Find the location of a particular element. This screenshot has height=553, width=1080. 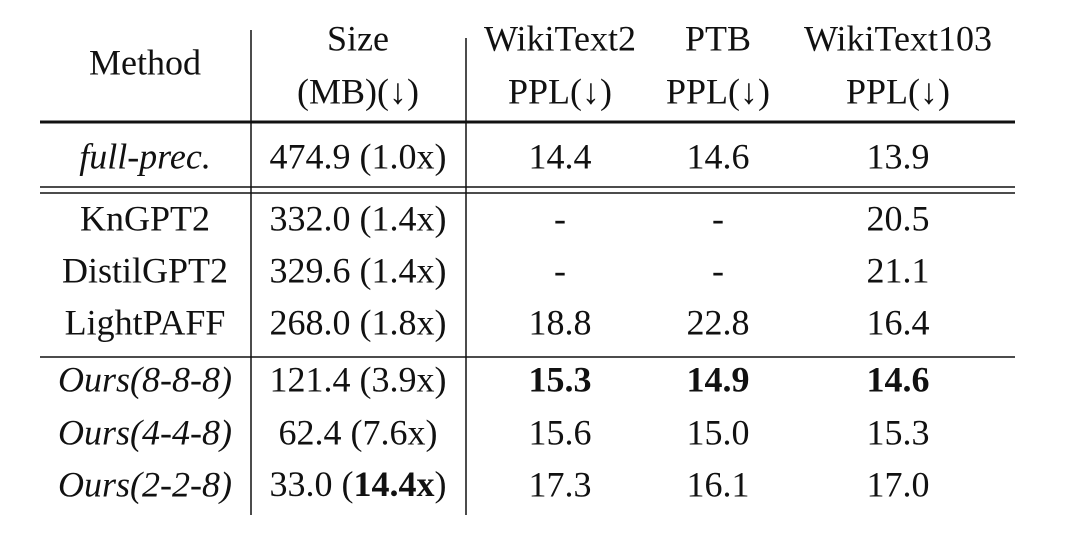

cell: 14.4 is located at coordinates (560, 156).